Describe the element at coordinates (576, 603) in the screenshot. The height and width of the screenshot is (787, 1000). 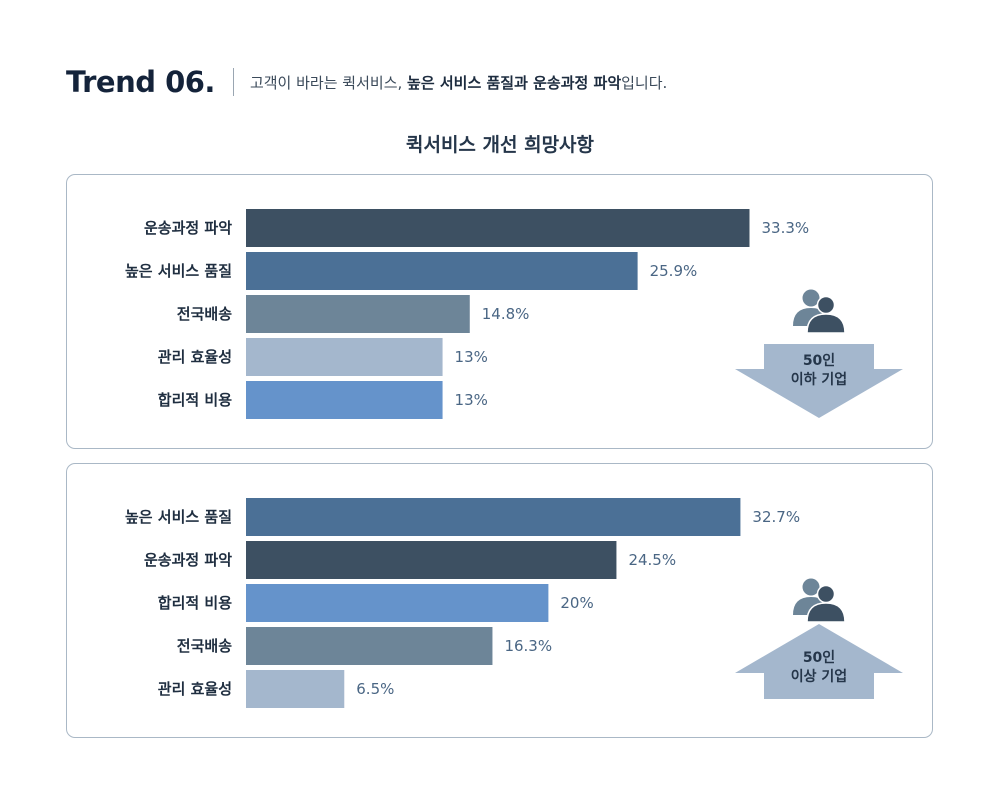
I see `value-label: 20%` at that location.